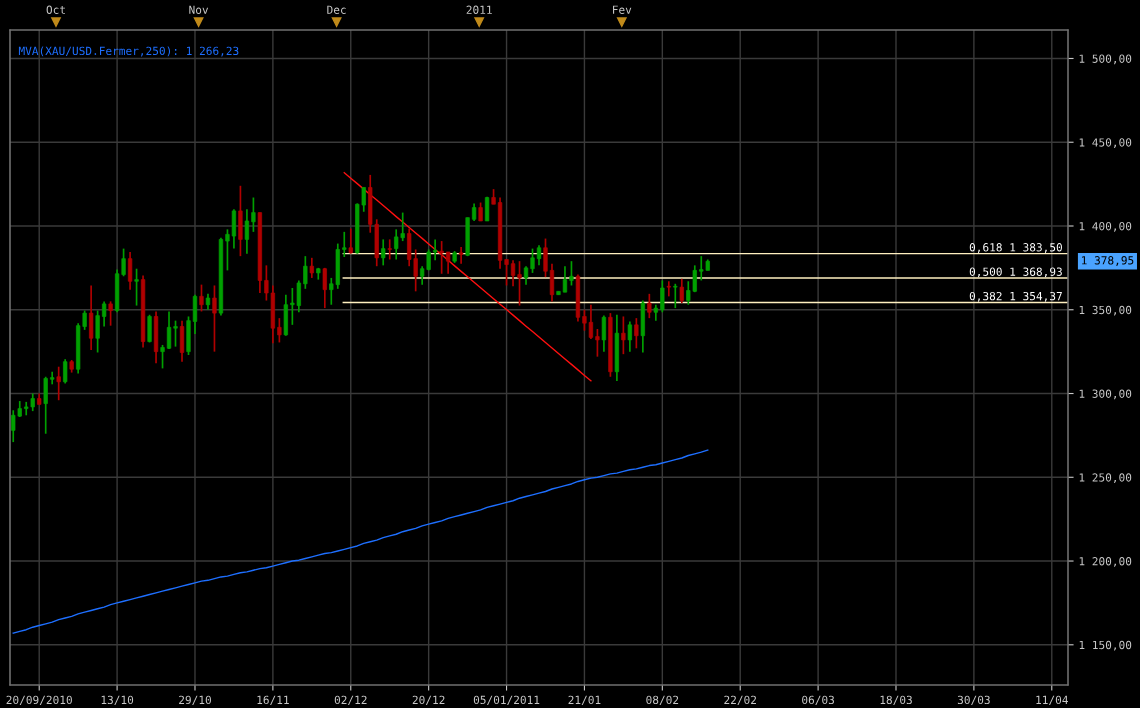  What do you see at coordinates (199, 9) in the screenshot?
I see `x2-tick-label: Nov` at bounding box center [199, 9].